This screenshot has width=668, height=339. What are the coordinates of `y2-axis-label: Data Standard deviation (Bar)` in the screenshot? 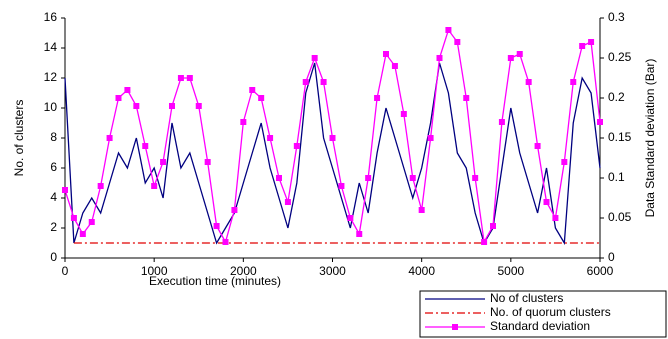 It's located at (650, 138).